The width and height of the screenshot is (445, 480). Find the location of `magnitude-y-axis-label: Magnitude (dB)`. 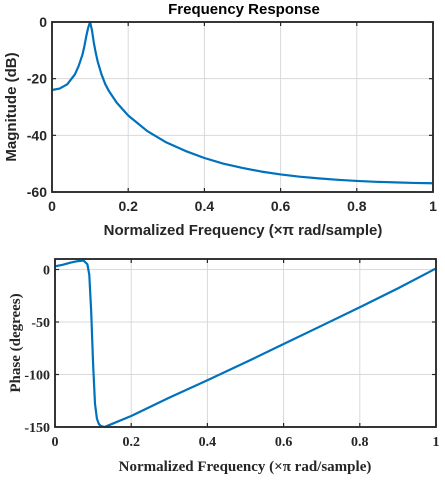

magnitude-y-axis-label: Magnitude (dB) is located at coordinates (11, 106).